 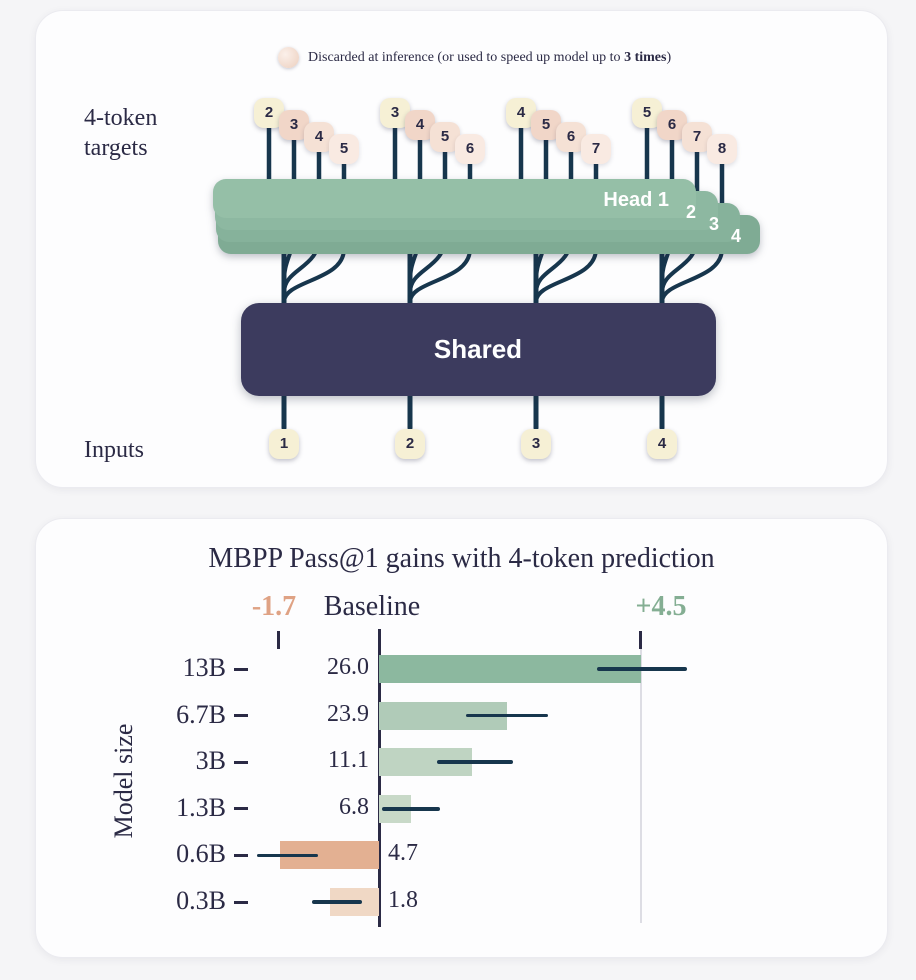 What do you see at coordinates (691, 212) in the screenshot?
I see `head-2-label: 2` at bounding box center [691, 212].